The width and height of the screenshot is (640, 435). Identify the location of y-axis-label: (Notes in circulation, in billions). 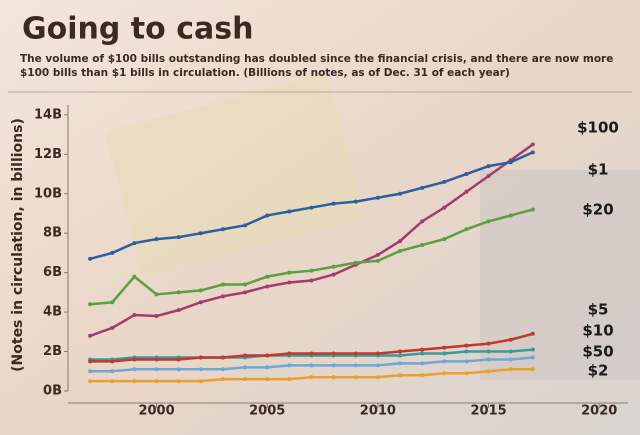
(18, 245).